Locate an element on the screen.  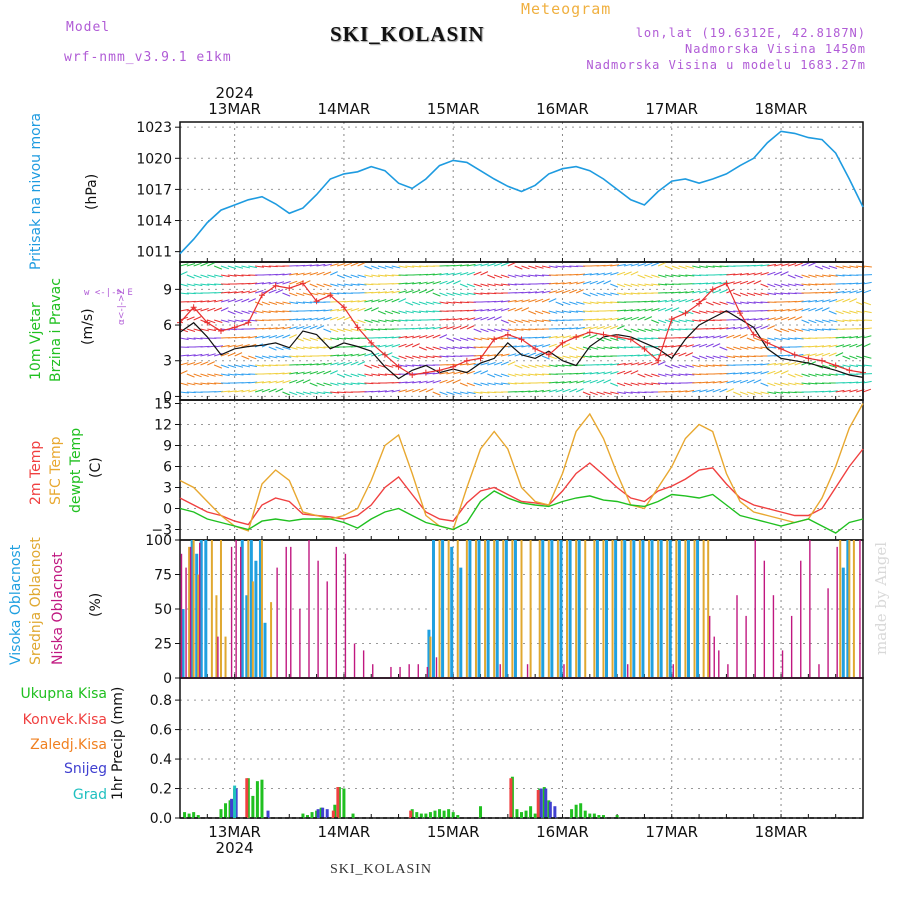
year-label-top: 2024 is located at coordinates (235, 93).